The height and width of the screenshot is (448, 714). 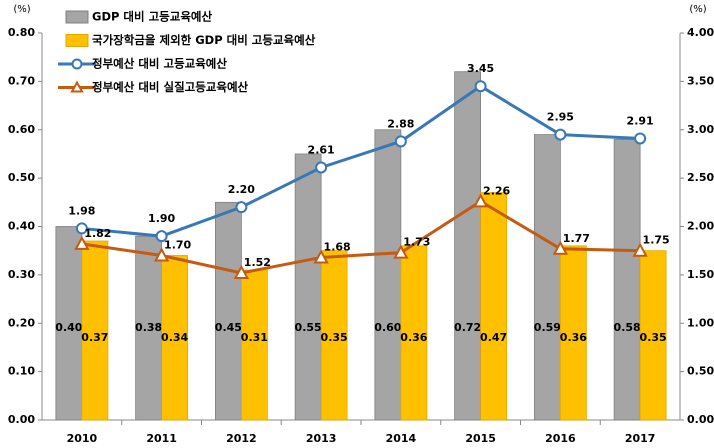 I want to click on legend-label: 국가장학금을 제외한 GDP 대비 고등교육예산, so click(x=204, y=40).